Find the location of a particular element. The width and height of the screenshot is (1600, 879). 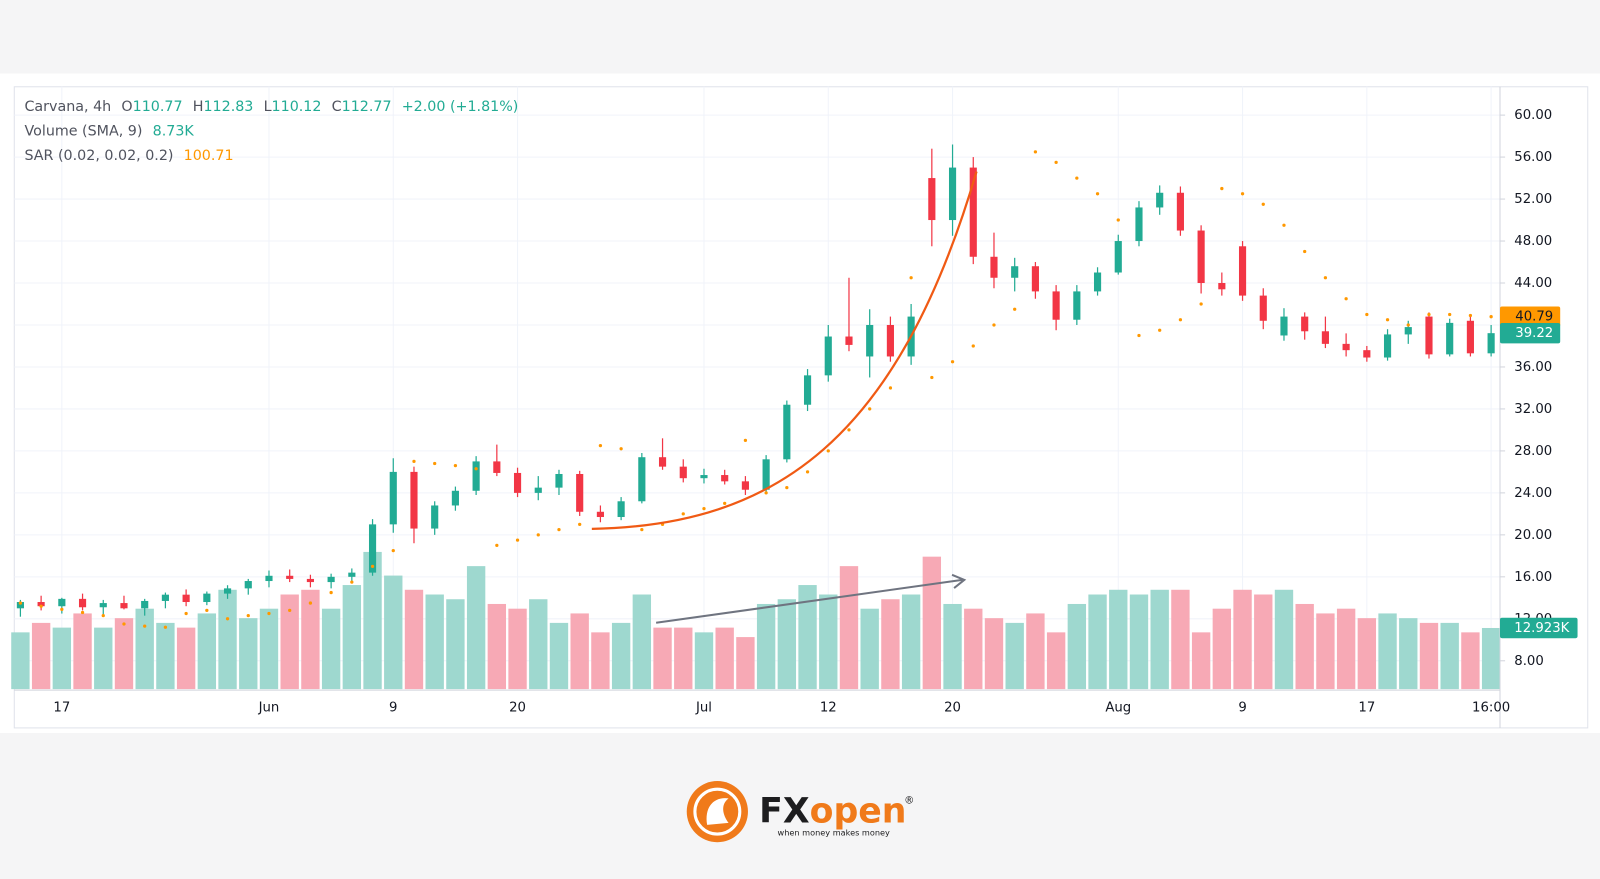

volume-value: 8.73K is located at coordinates (174, 132).